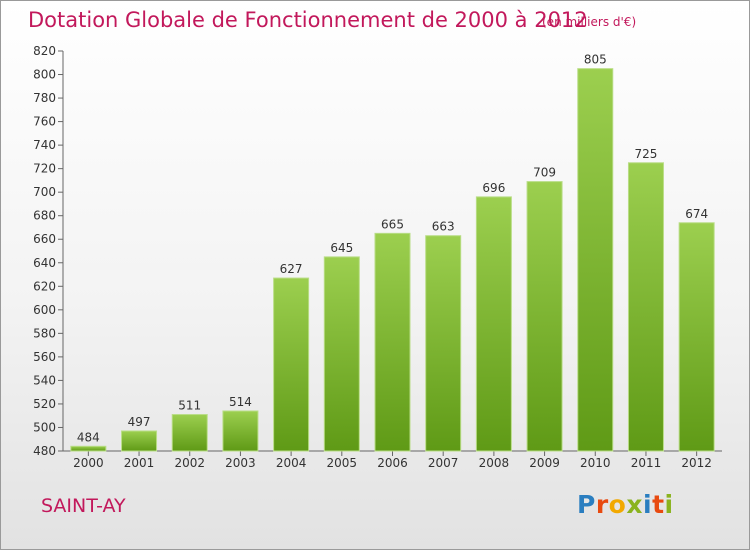 This screenshot has width=750, height=551. I want to click on y-tick-label: 820, so click(44, 51).